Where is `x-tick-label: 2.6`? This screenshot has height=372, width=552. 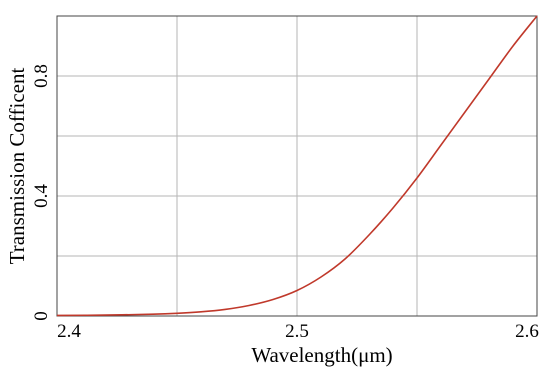 x-tick-label: 2.6 is located at coordinates (527, 331).